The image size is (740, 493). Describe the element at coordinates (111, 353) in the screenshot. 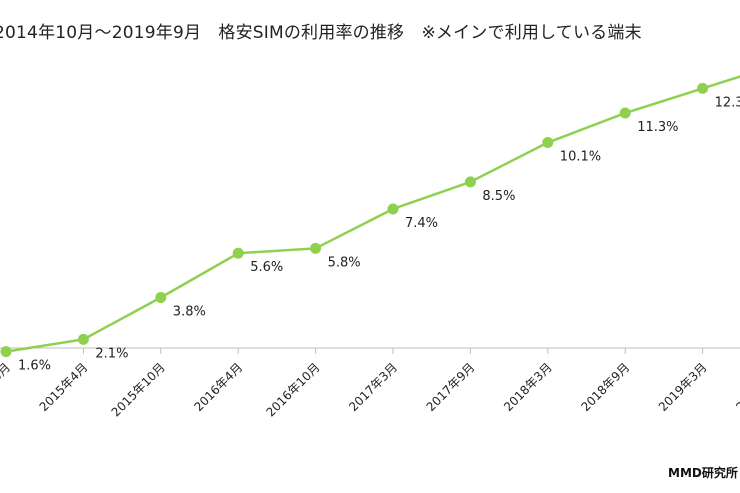

I see `data-label: 2.1%` at that location.